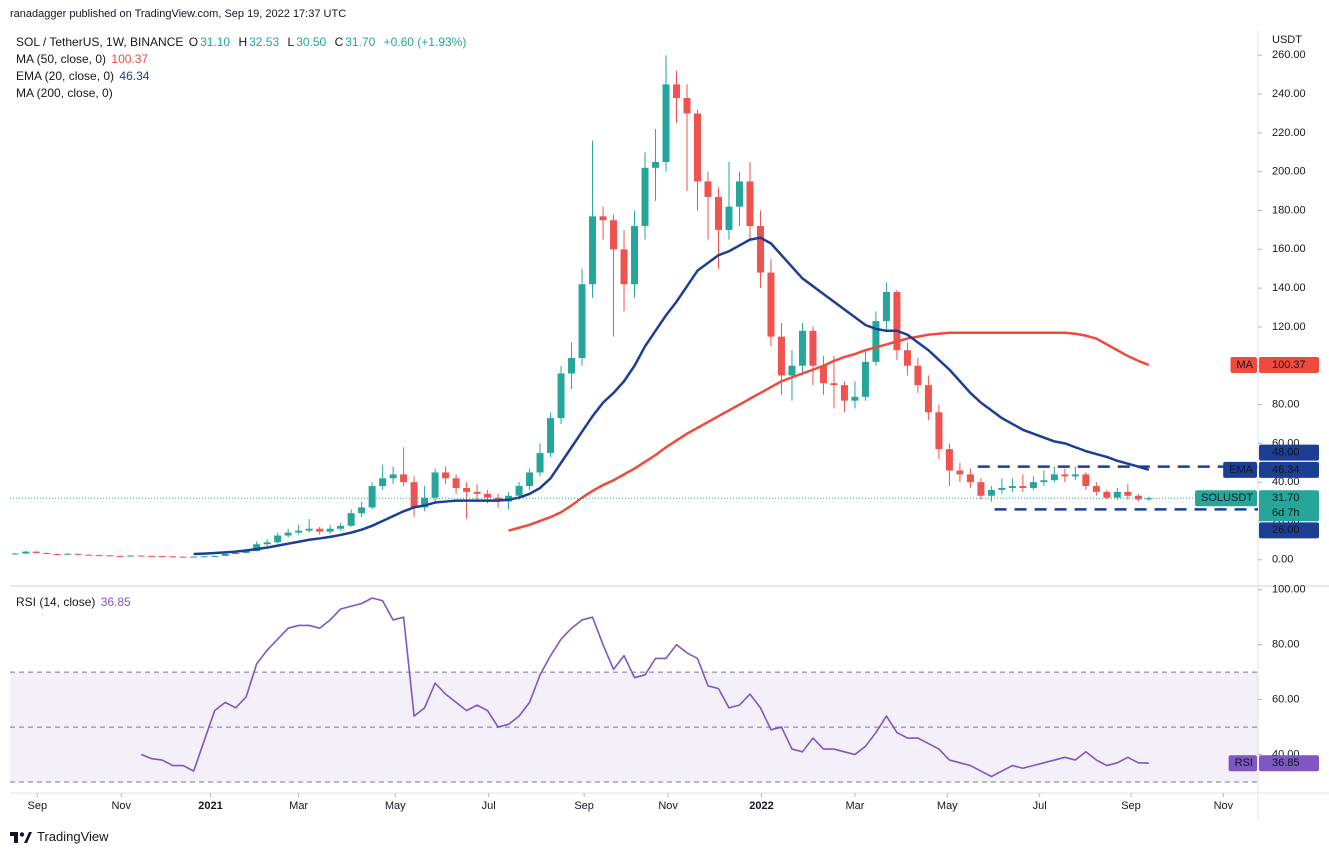 This screenshot has height=856, width=1329. What do you see at coordinates (243, 76) in the screenshot?
I see `legend-row: EMA (20, close, 0) 46.34` at bounding box center [243, 76].